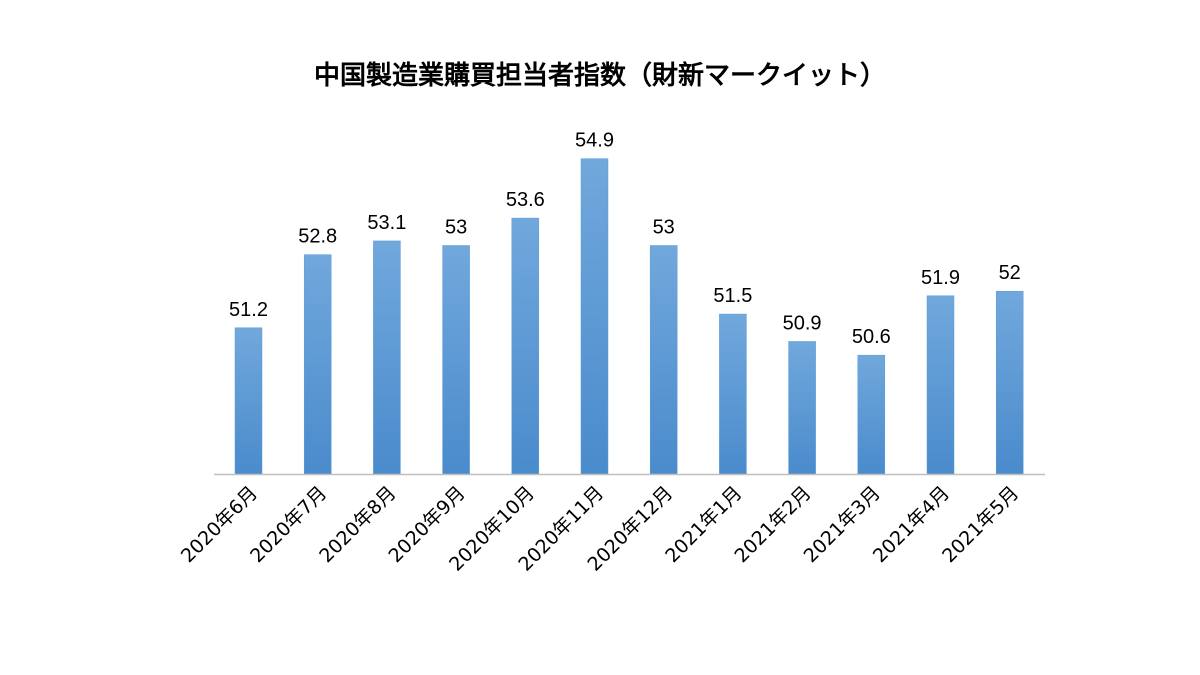 The height and width of the screenshot is (675, 1200). I want to click on data-label-4: 53.6, so click(525, 200).